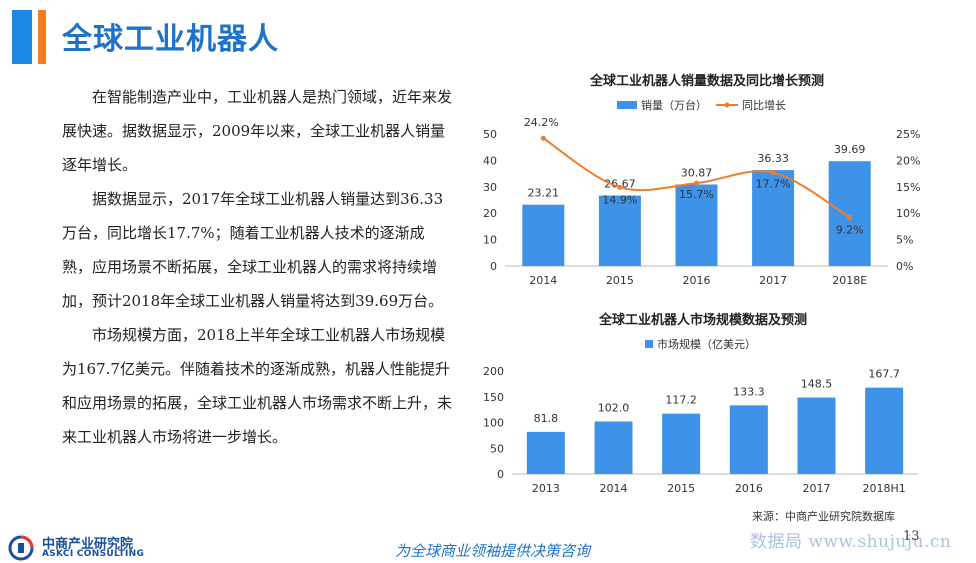 This screenshot has height=563, width=976. Describe the element at coordinates (649, 344) in the screenshot. I see `legend-swatch-market` at that location.